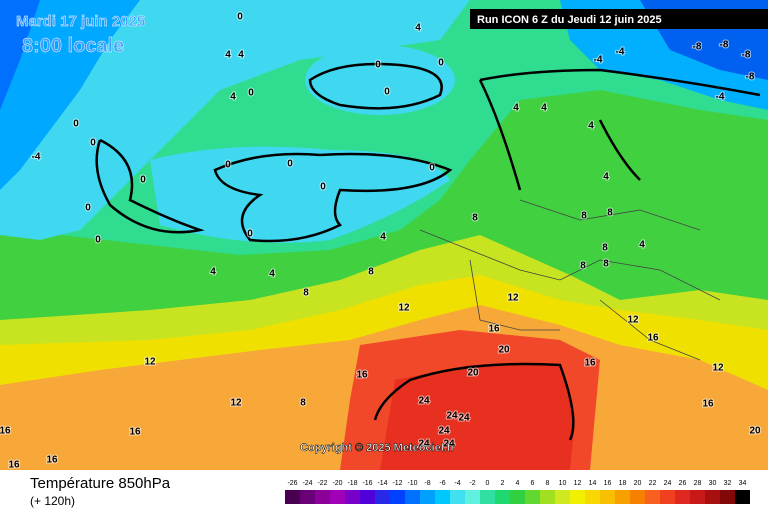 The width and height of the screenshot is (768, 517). I want to click on scale-label: -6, so click(442, 483).